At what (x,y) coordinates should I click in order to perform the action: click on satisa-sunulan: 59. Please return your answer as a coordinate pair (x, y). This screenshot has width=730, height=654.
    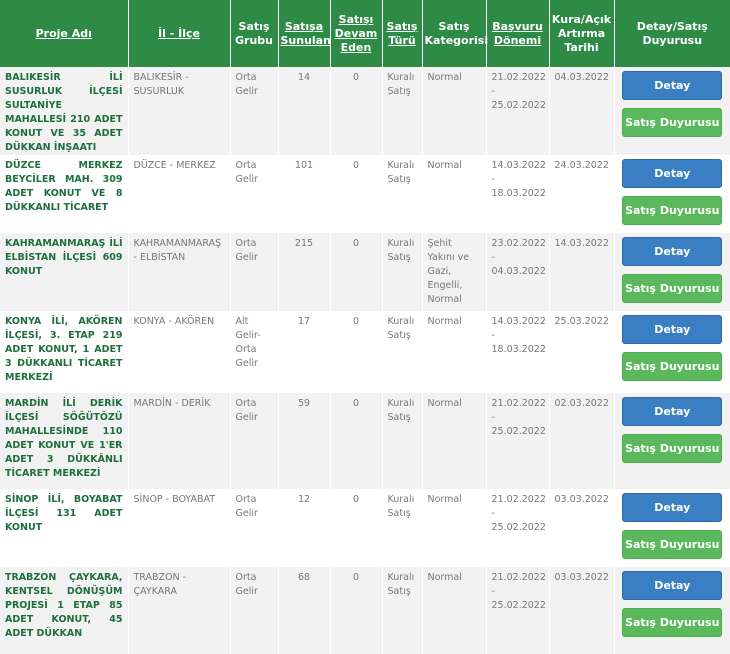
    Looking at the image, I should click on (303, 441).